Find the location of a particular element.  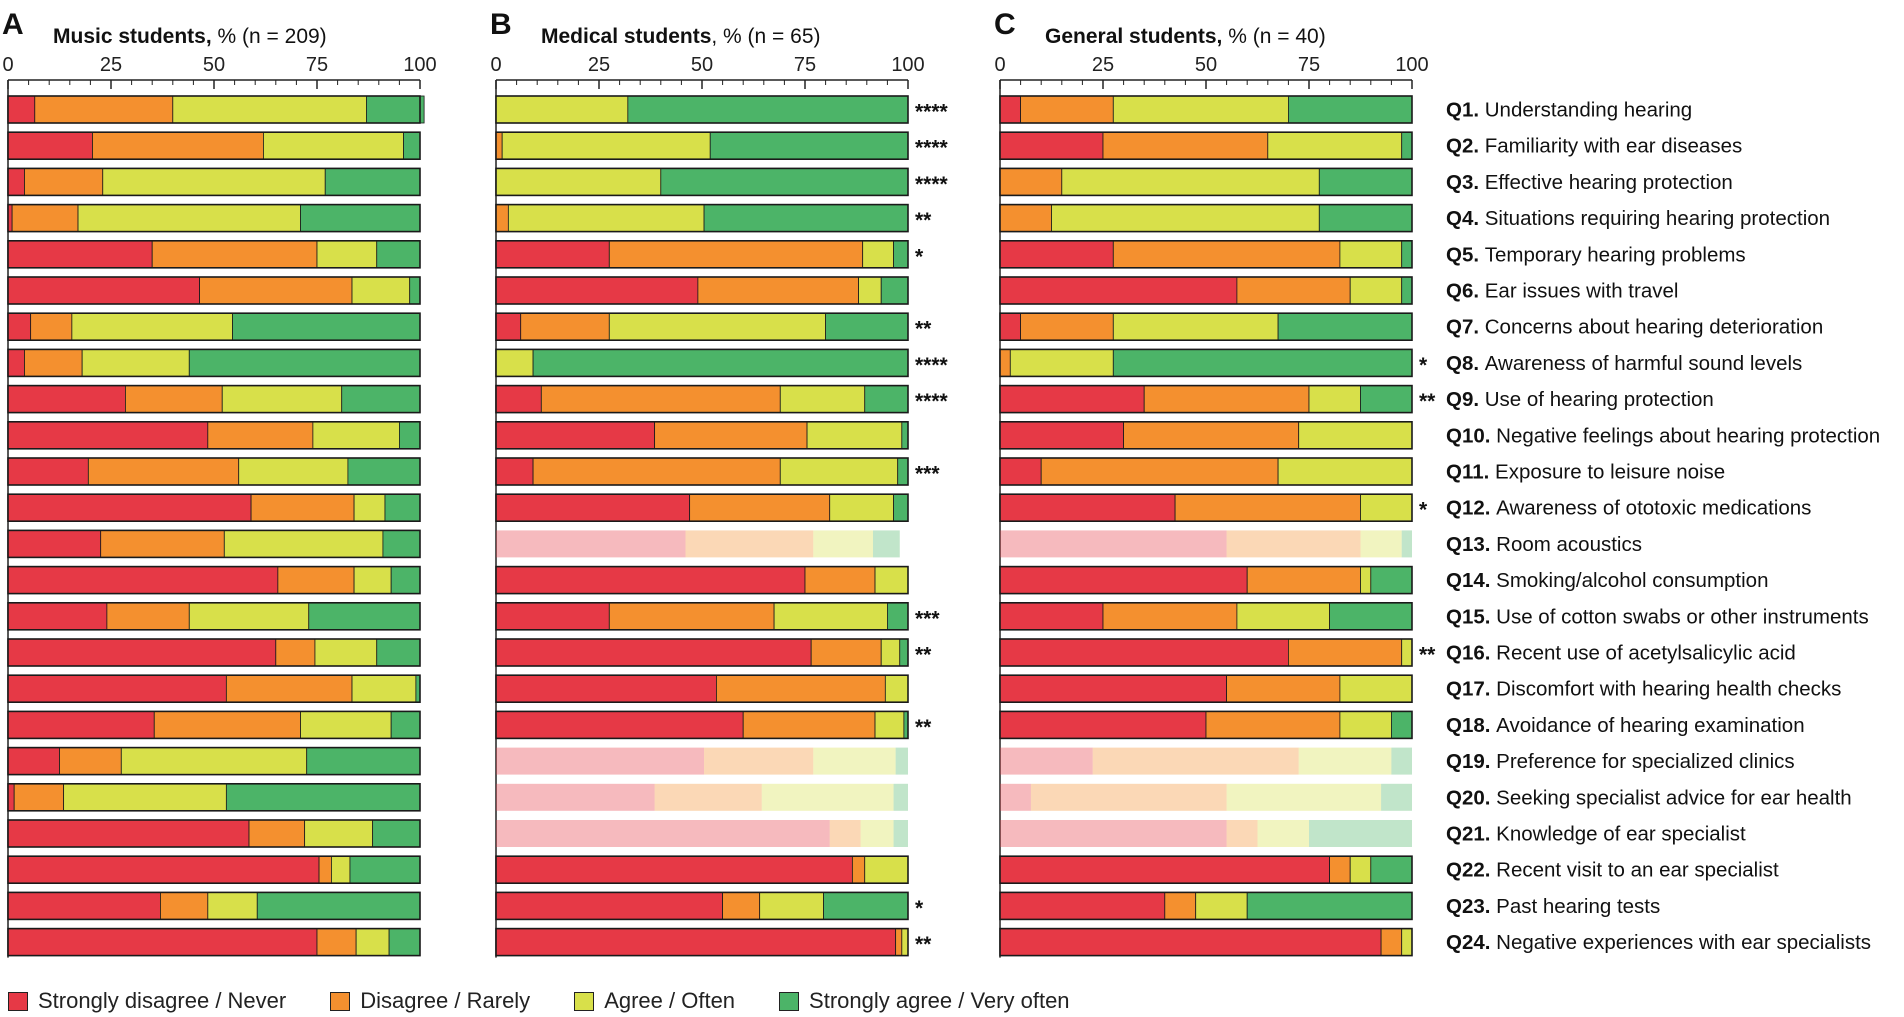

question-label: Q12. Awareness of ototoxic medications is located at coordinates (1628, 508).